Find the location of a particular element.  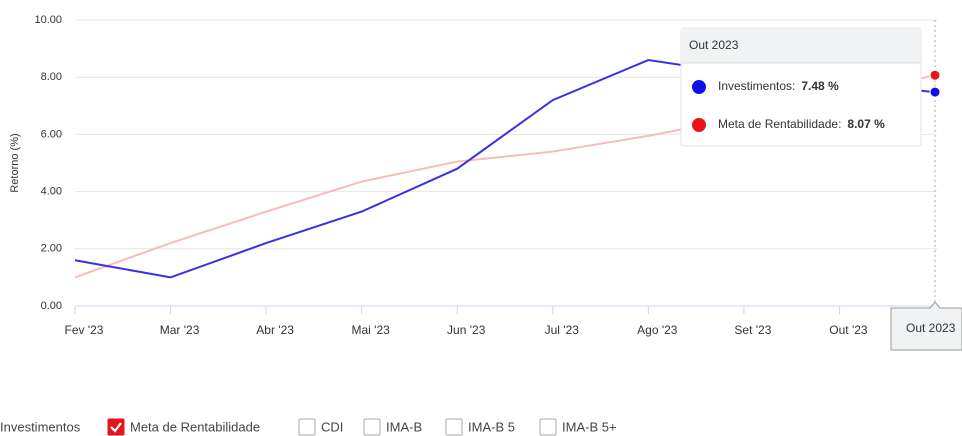

x-tick-label: Set '23 is located at coordinates (752, 330).